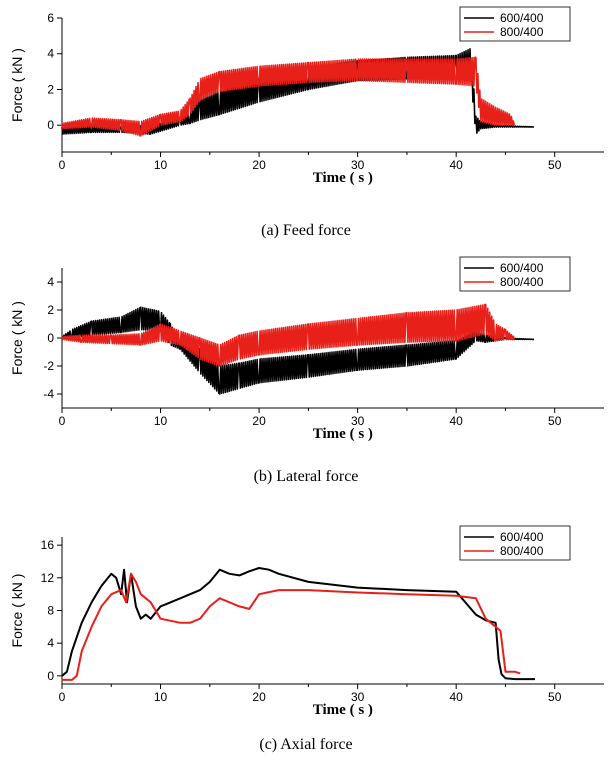 This screenshot has height=760, width=612. Describe the element at coordinates (50, 611) in the screenshot. I see `y-tick-label: 8` at that location.